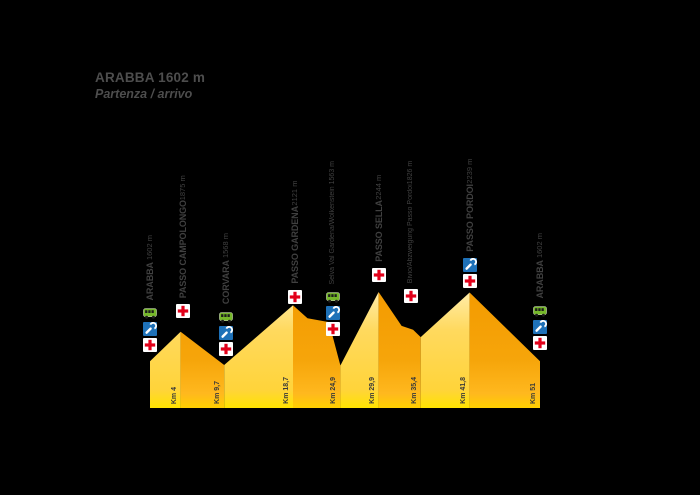 The width and height of the screenshot is (700, 495). I want to click on waypoint-corvara: CORVARA 1568 m, so click(226, 294).